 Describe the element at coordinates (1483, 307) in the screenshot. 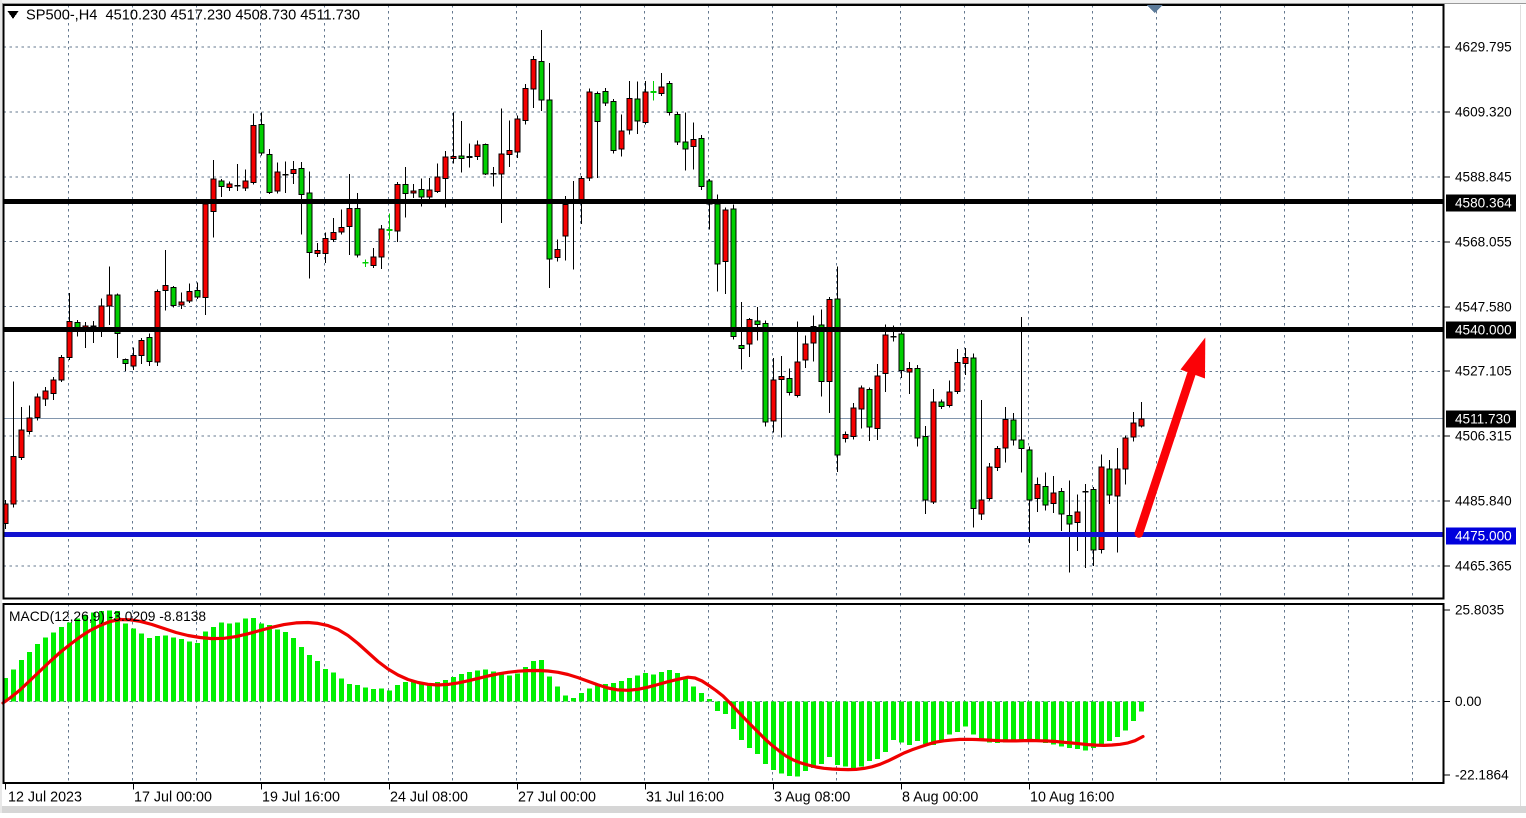

I see `svg-text: 4547.580` at that location.